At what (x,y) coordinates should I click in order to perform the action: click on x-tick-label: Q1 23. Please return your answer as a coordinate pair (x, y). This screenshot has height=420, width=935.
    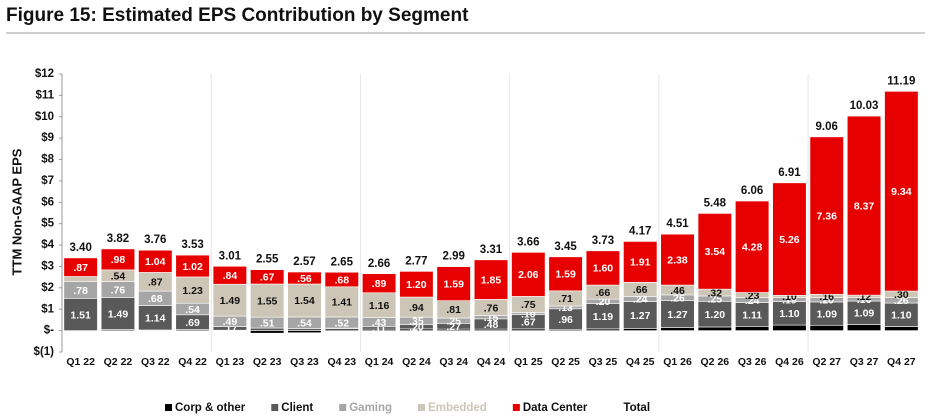
    Looking at the image, I should click on (230, 362).